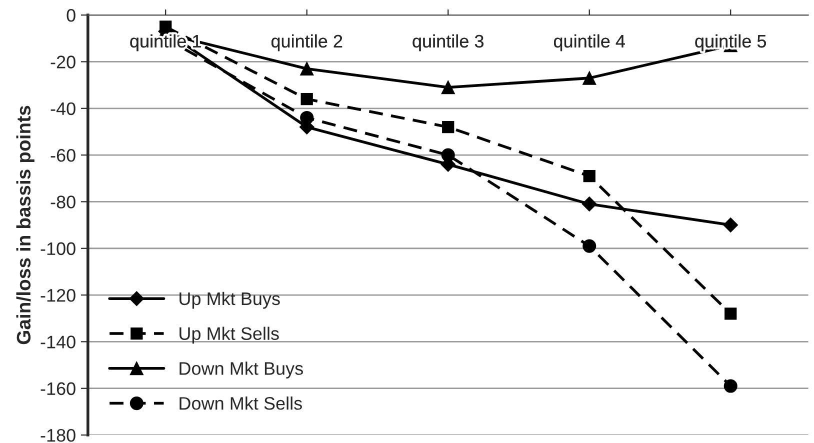 This screenshot has width=814, height=443. I want to click on legend-label: Down Mkt Sells, so click(241, 403).